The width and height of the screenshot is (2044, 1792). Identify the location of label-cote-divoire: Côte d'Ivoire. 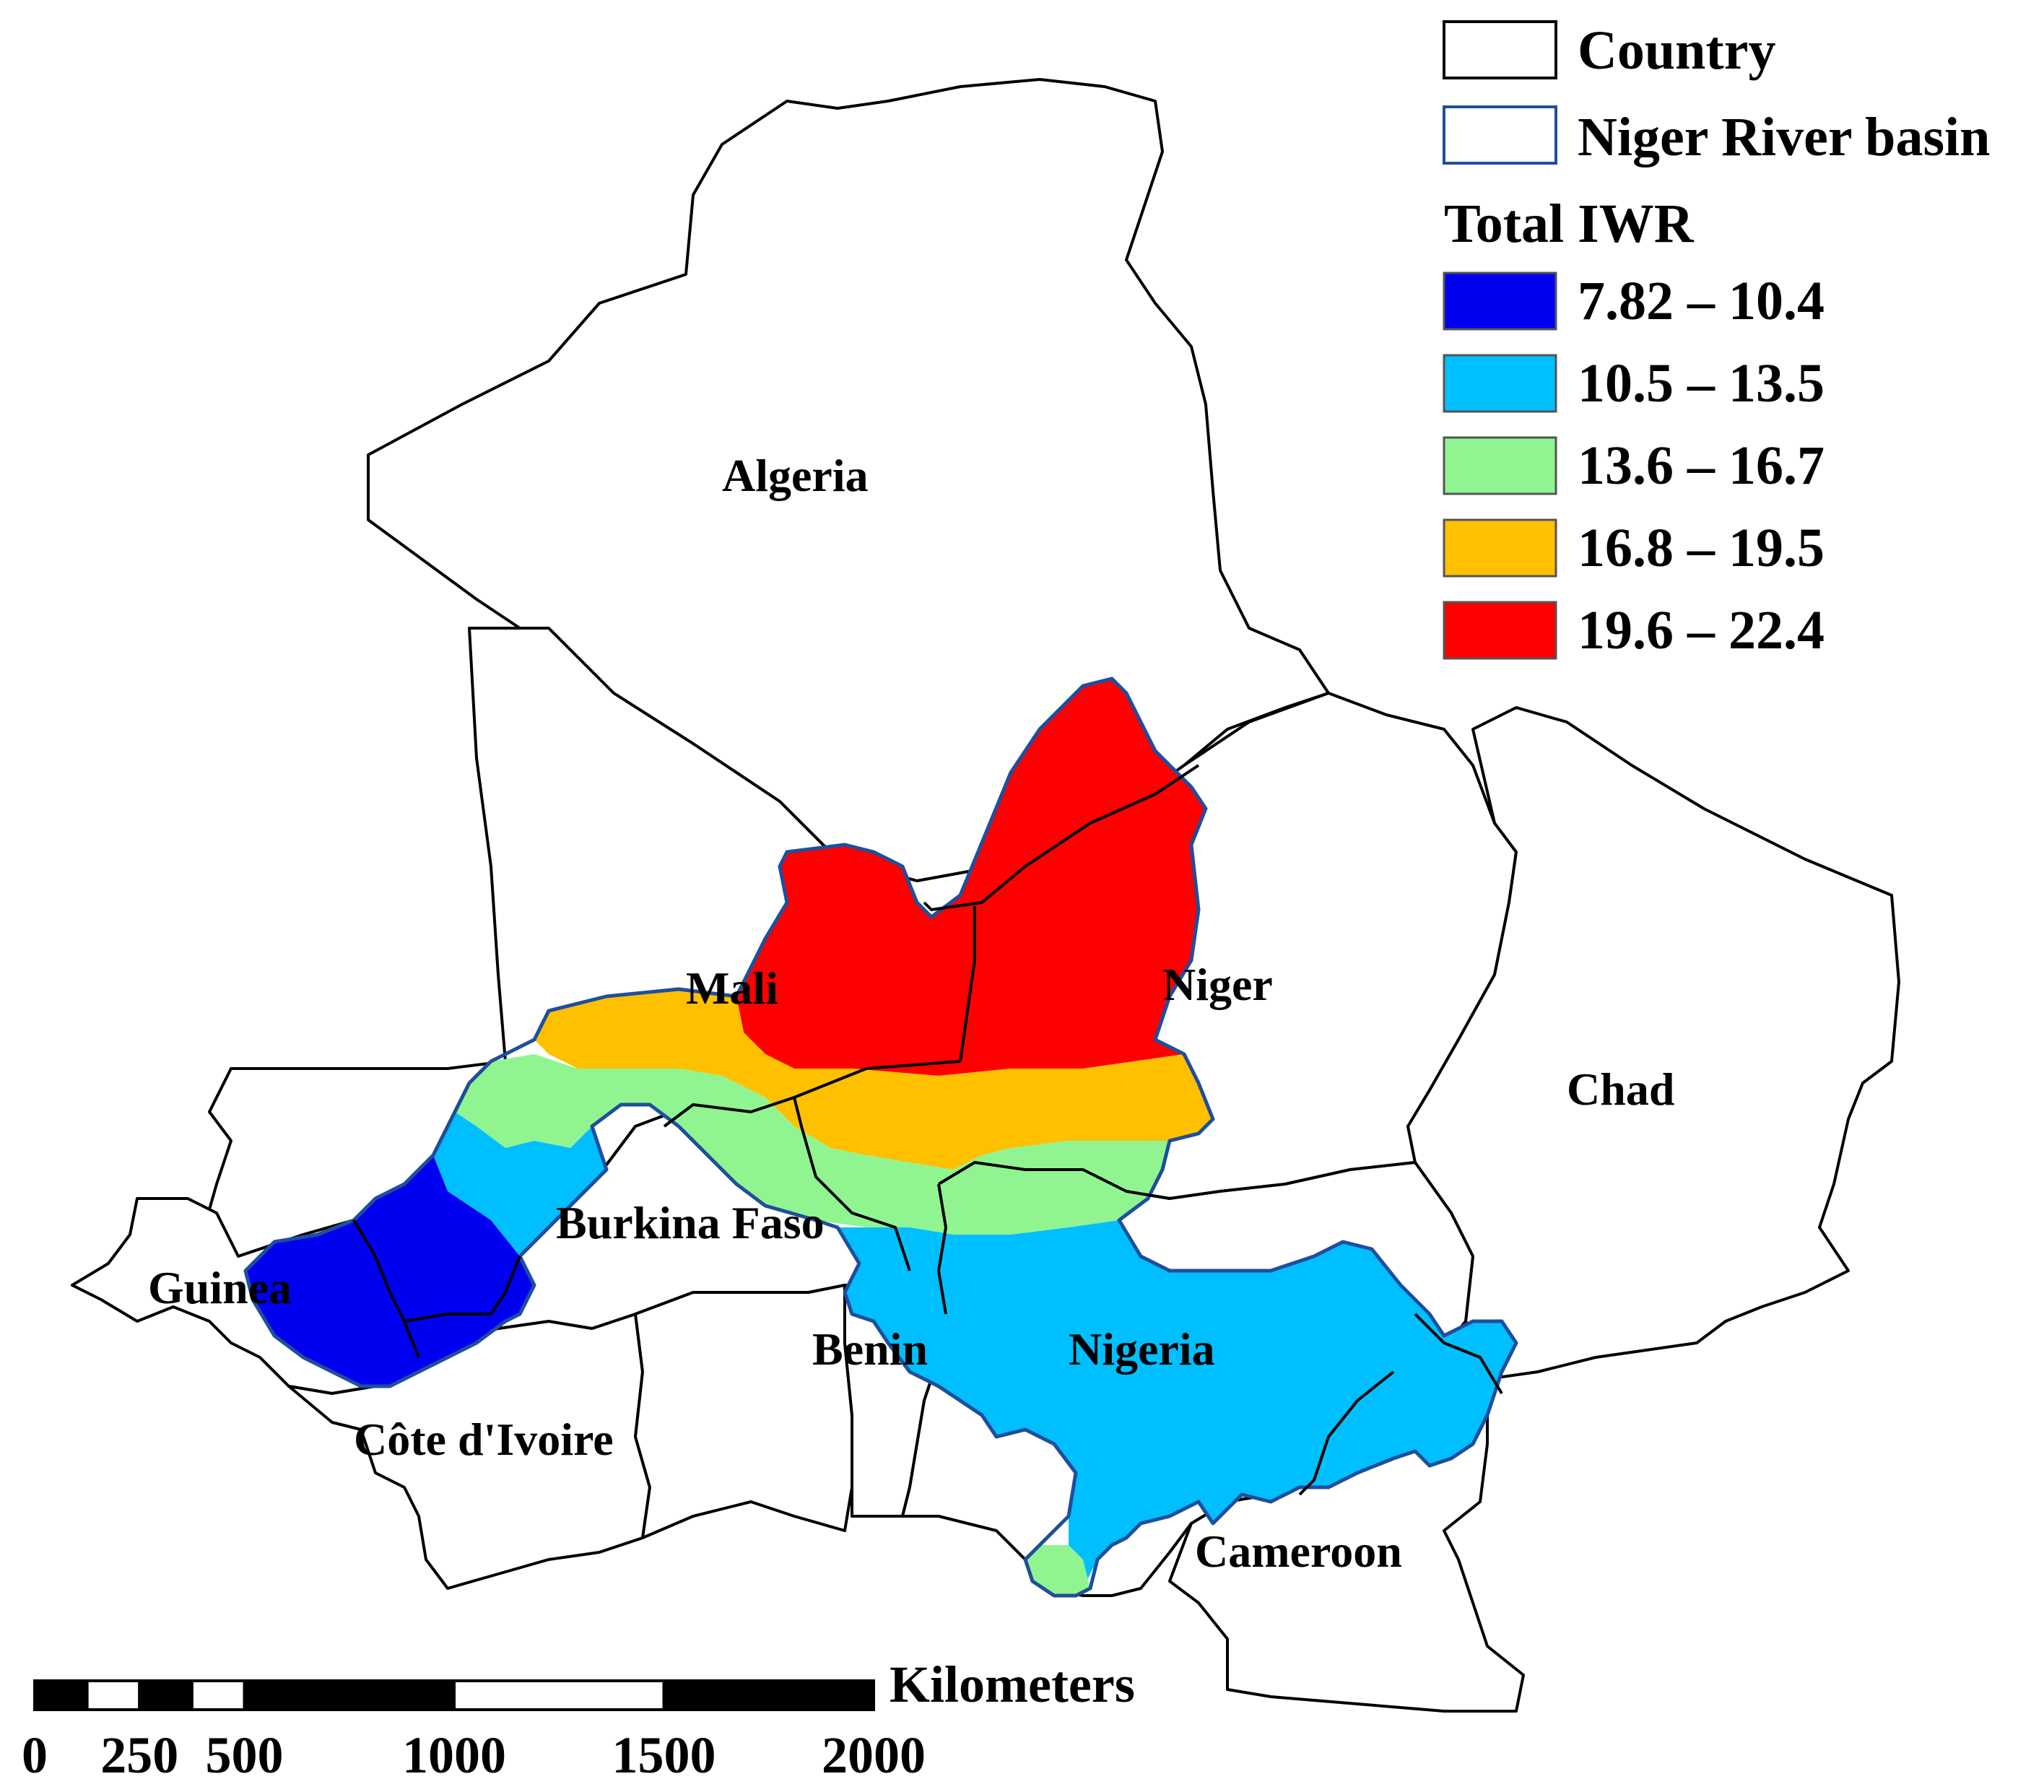
(484, 1439).